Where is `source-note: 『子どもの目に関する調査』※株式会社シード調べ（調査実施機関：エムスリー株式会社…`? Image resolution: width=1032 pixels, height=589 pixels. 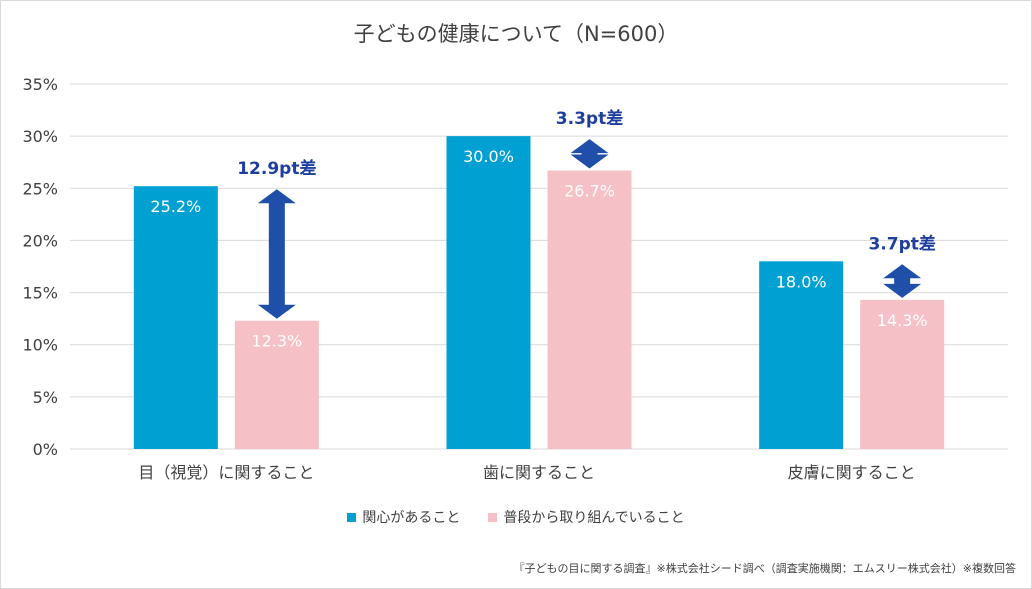
source-note: 『子どもの目に関する調査』※株式会社シード調べ（調査実施機関：エムスリー株式会社… is located at coordinates (764, 568).